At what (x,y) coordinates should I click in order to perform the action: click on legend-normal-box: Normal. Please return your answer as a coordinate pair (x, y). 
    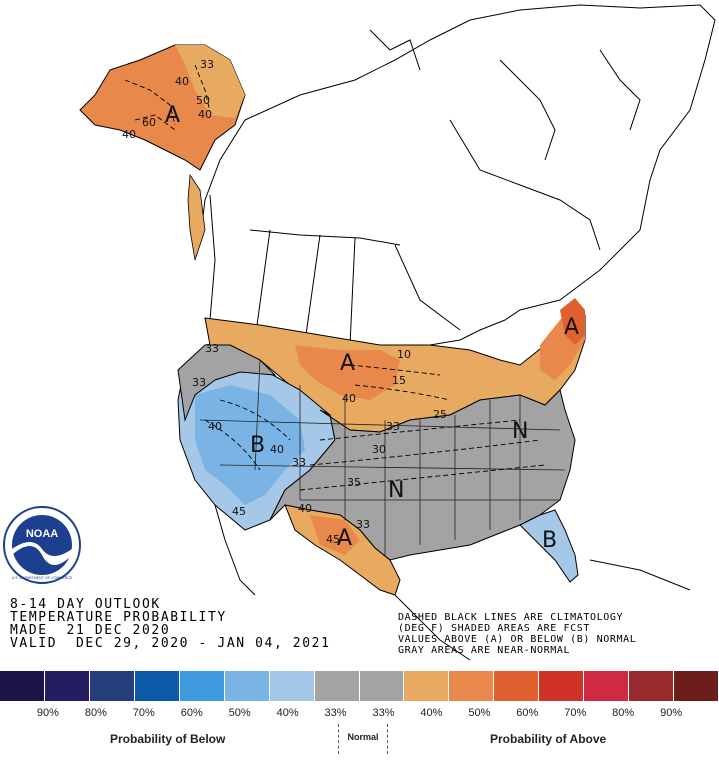
    Looking at the image, I should click on (363, 739).